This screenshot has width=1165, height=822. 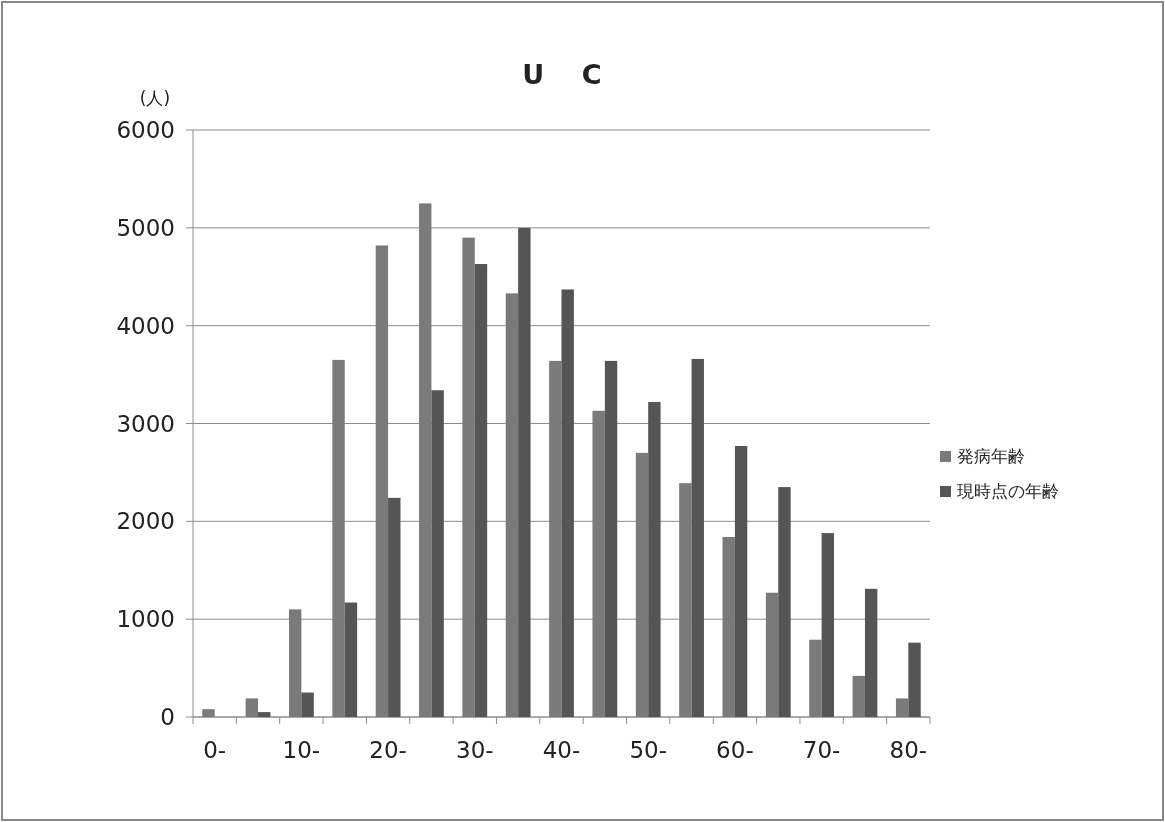 I want to click on y-tick-label: 1000, so click(x=145, y=619).